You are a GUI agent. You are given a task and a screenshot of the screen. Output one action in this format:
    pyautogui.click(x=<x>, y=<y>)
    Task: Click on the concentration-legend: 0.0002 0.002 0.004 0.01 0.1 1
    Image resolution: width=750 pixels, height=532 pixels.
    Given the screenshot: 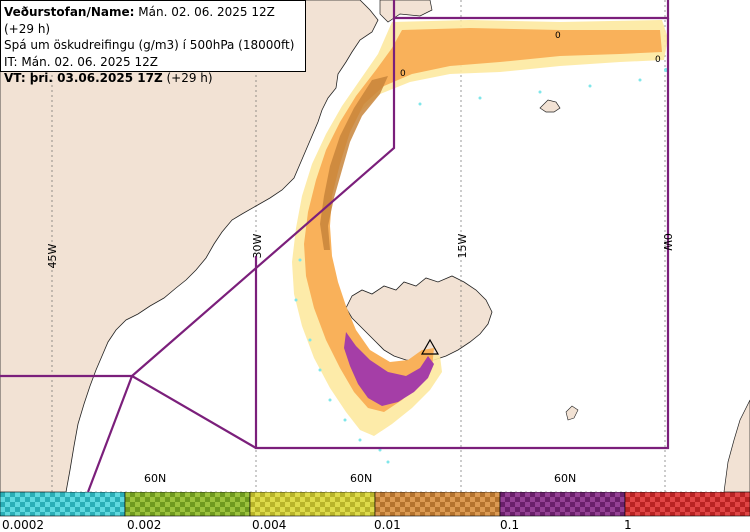 What is the action you would take?
    pyautogui.click(x=375, y=512)
    